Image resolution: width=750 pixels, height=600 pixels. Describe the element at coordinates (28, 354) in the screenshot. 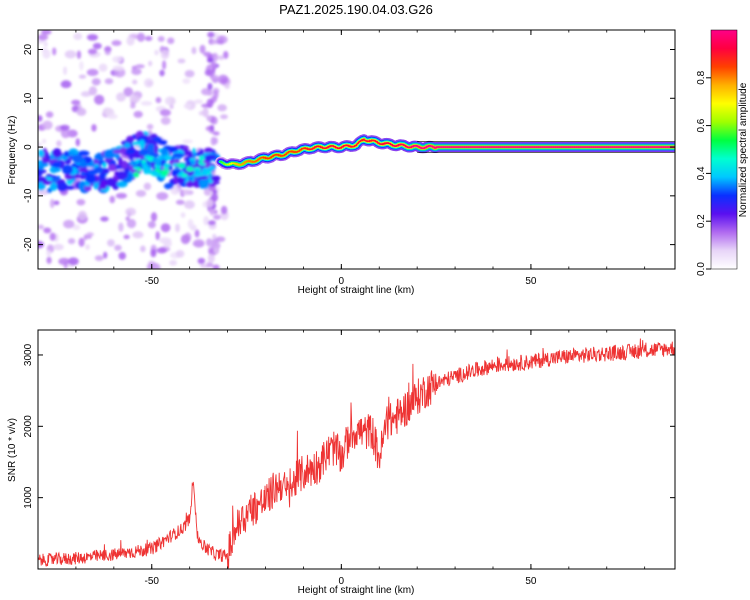

I see `snr-y-tick-label: 3000` at that location.